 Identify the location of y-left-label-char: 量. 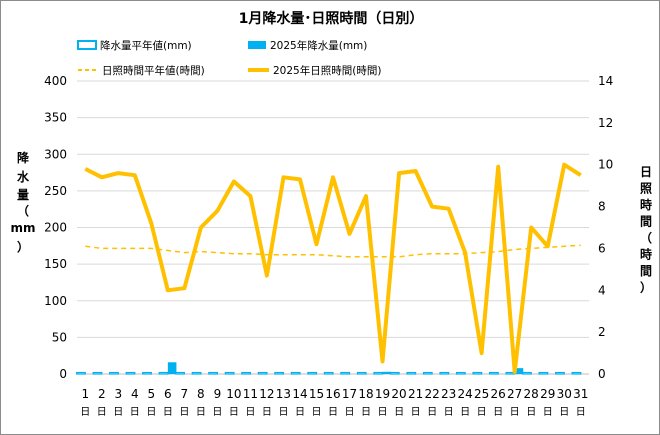
(23, 195).